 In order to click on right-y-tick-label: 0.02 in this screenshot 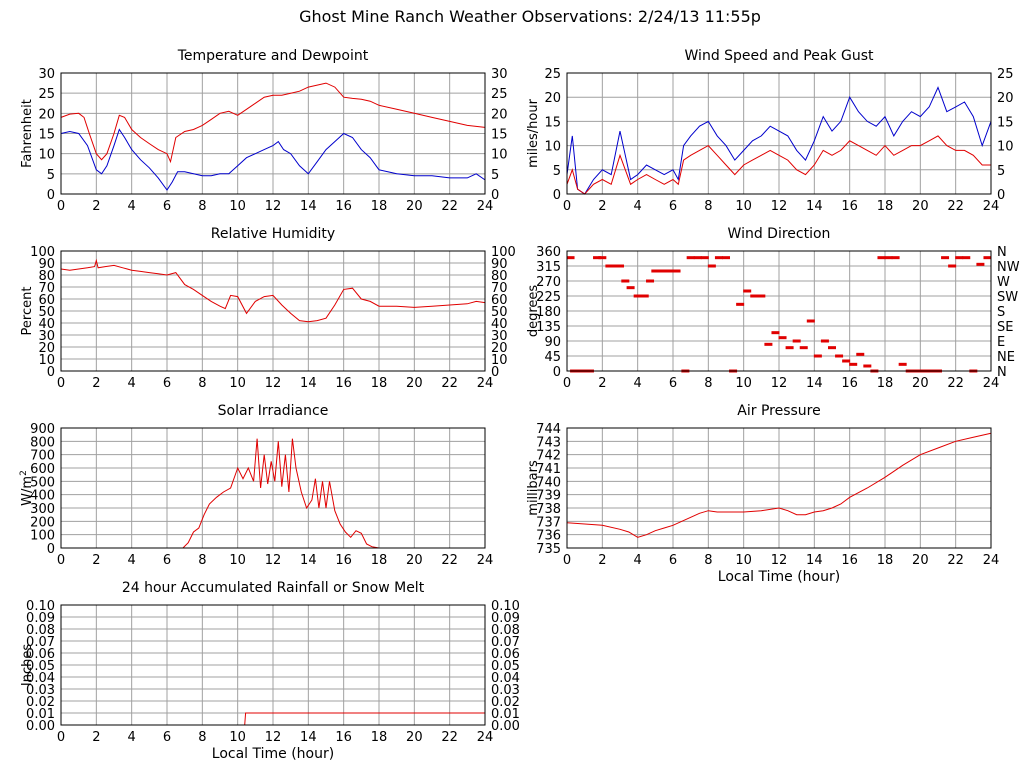, I will do `click(505, 702)`.